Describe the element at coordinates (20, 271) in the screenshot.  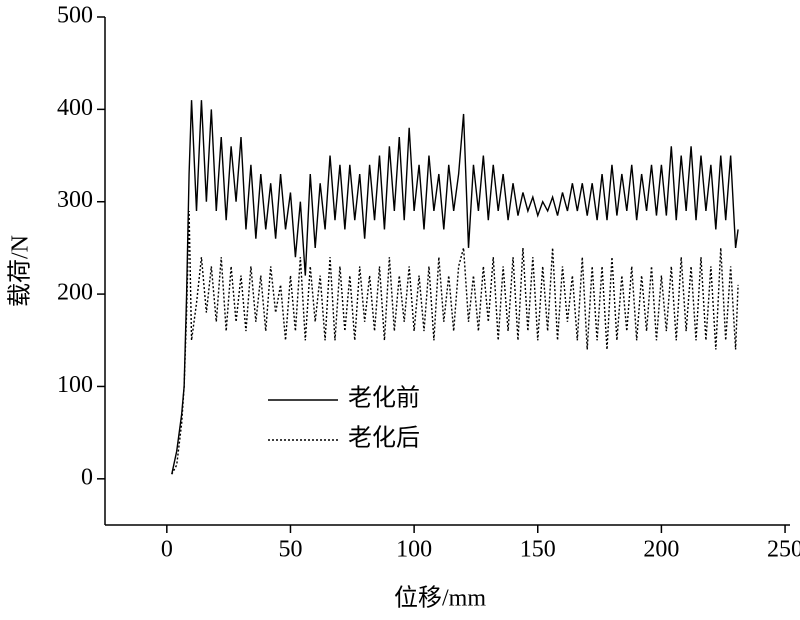
I see `y-axis-label: 载荷/N` at that location.